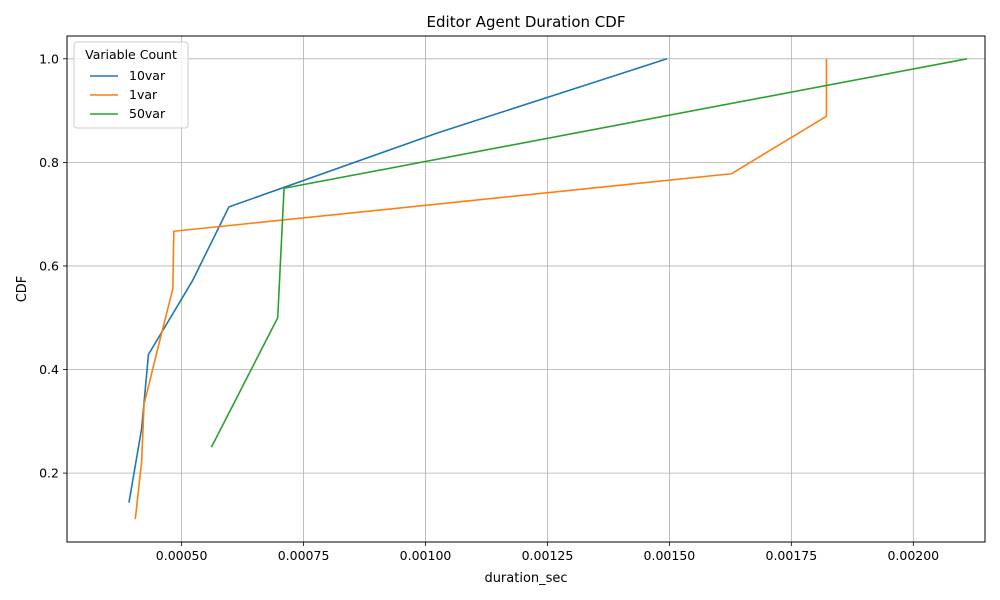 This screenshot has width=1000, height=600. Describe the element at coordinates (426, 555) in the screenshot. I see `x-tick-label: 0.00100` at that location.